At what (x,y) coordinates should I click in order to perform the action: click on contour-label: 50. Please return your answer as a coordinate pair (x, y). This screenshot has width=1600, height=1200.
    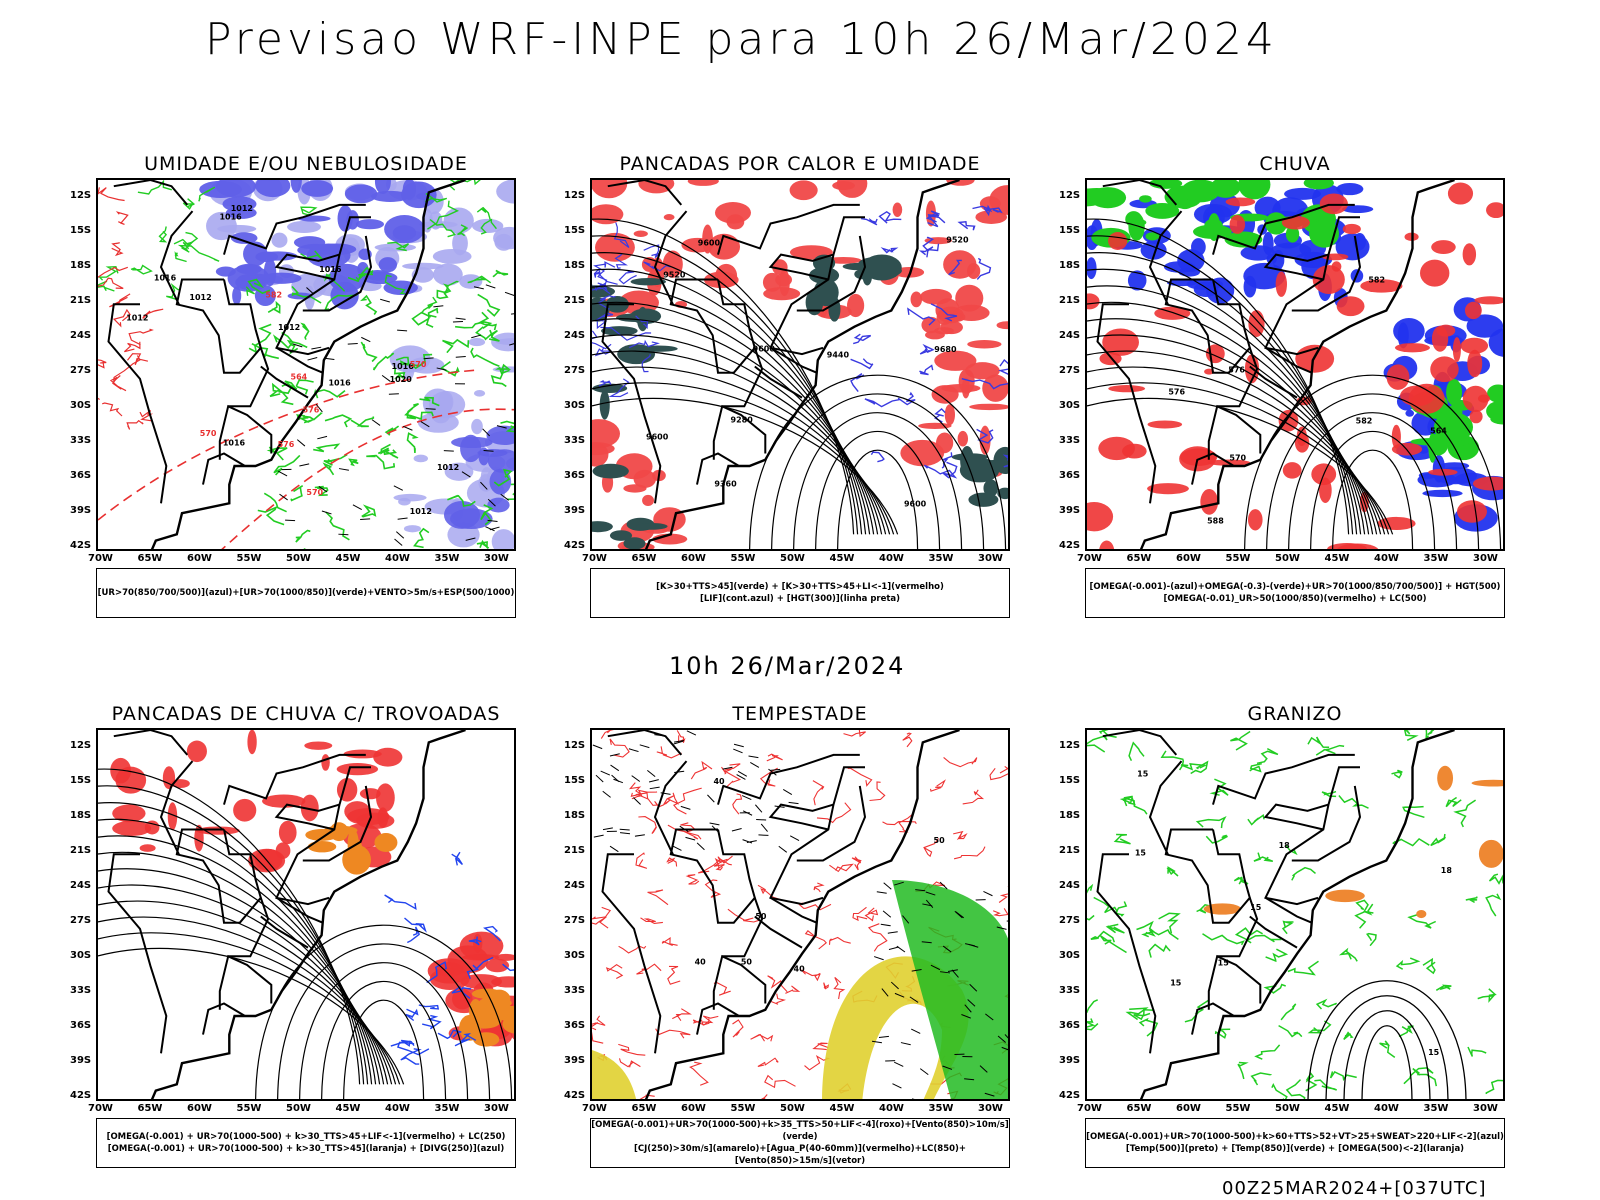
    Looking at the image, I should click on (940, 840).